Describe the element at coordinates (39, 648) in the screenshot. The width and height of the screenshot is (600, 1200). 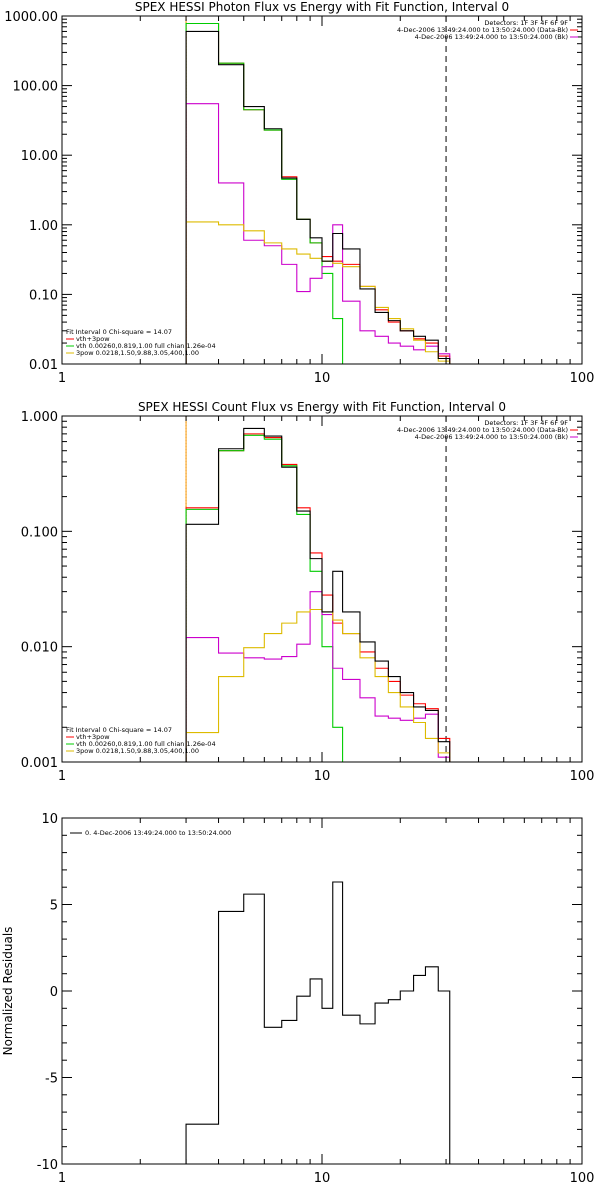
I see `y-tick-label: 0.010` at that location.